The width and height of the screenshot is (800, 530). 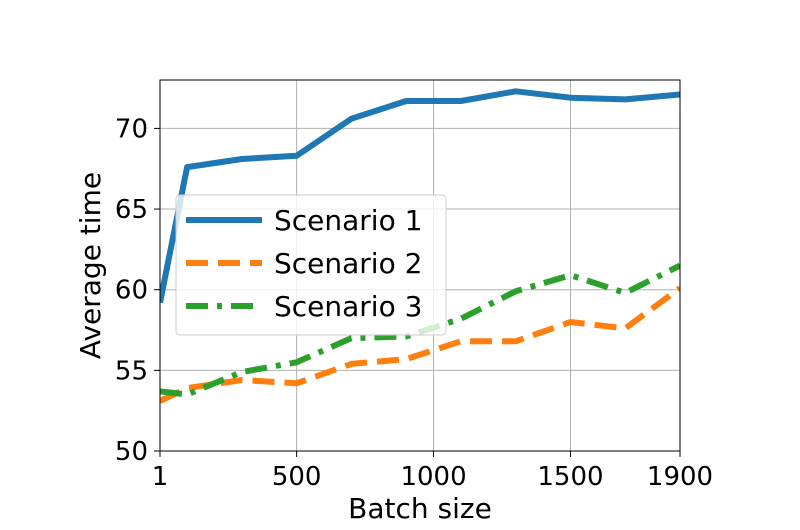 What do you see at coordinates (348, 306) in the screenshot?
I see `legend-label-3: Scenario 3` at bounding box center [348, 306].